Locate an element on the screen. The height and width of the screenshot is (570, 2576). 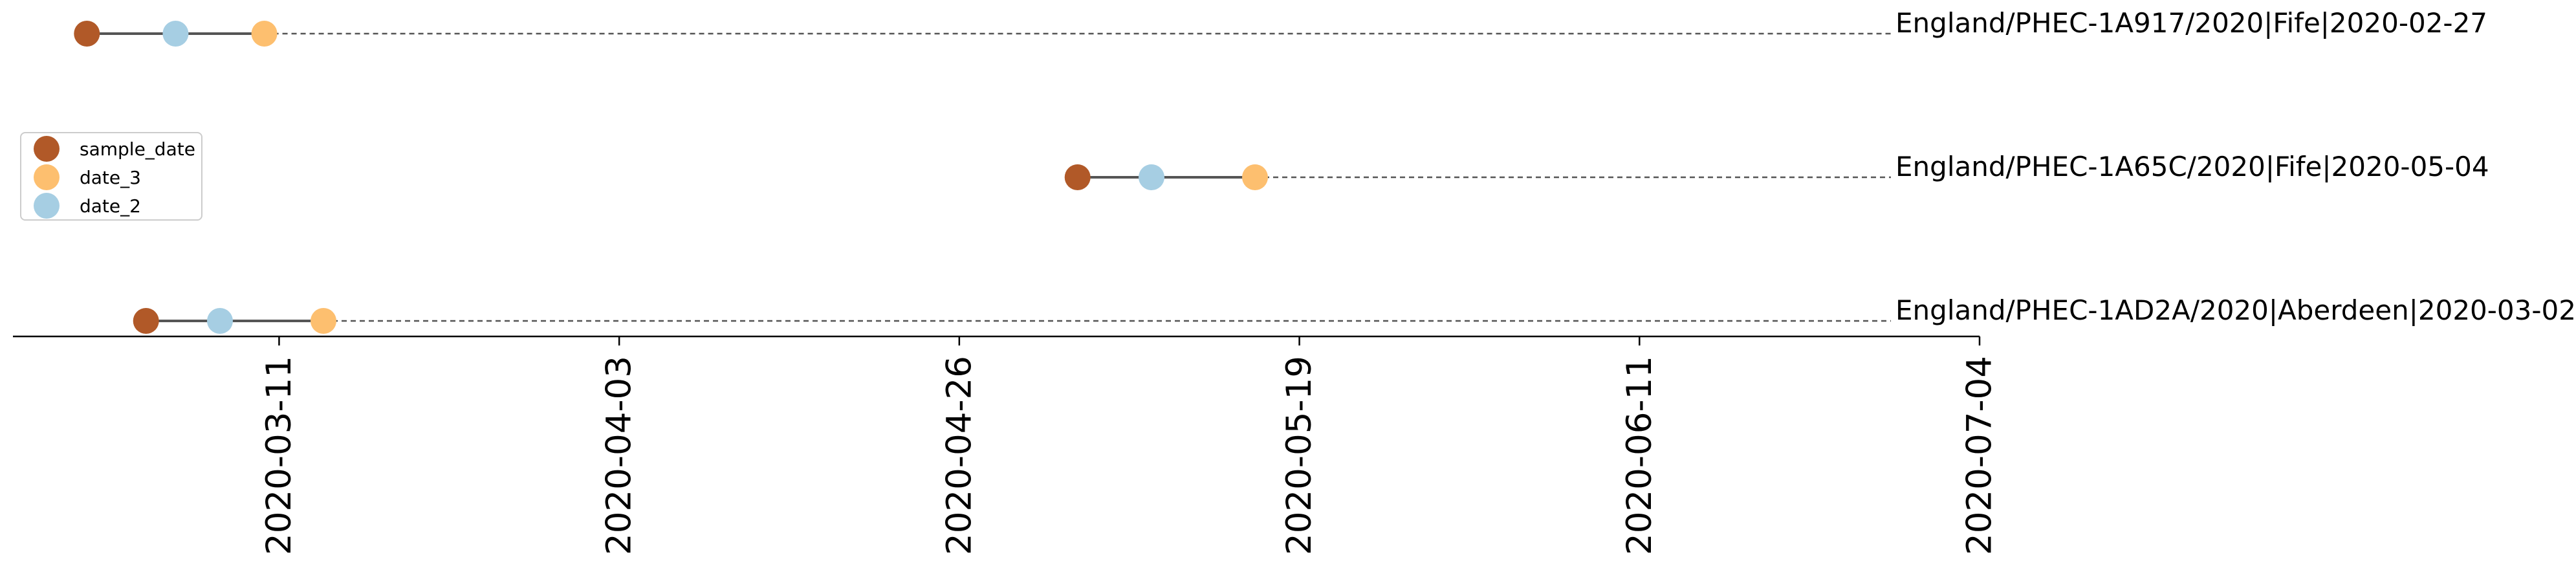
x-tick-label: 2020-05-19 is located at coordinates (1299, 455).